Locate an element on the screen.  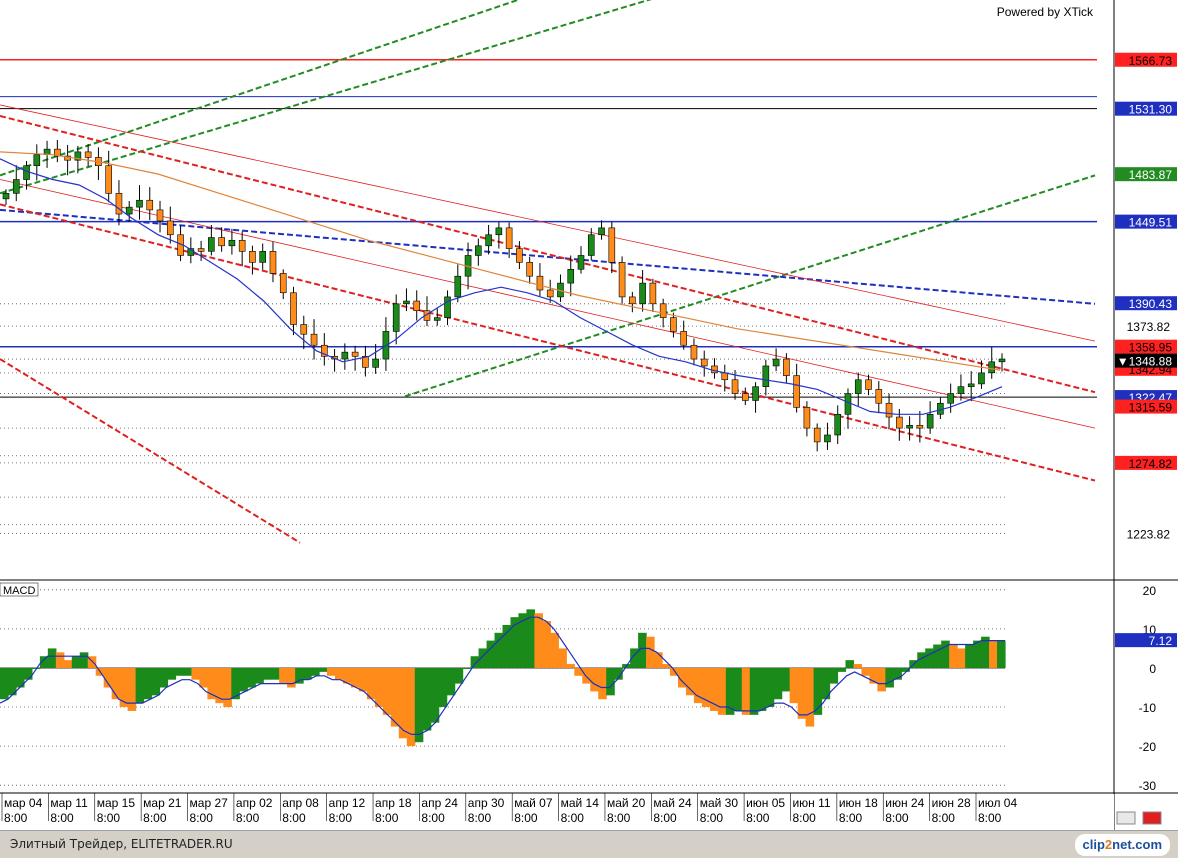
macd-tick-label: -30 is located at coordinates (1148, 786).